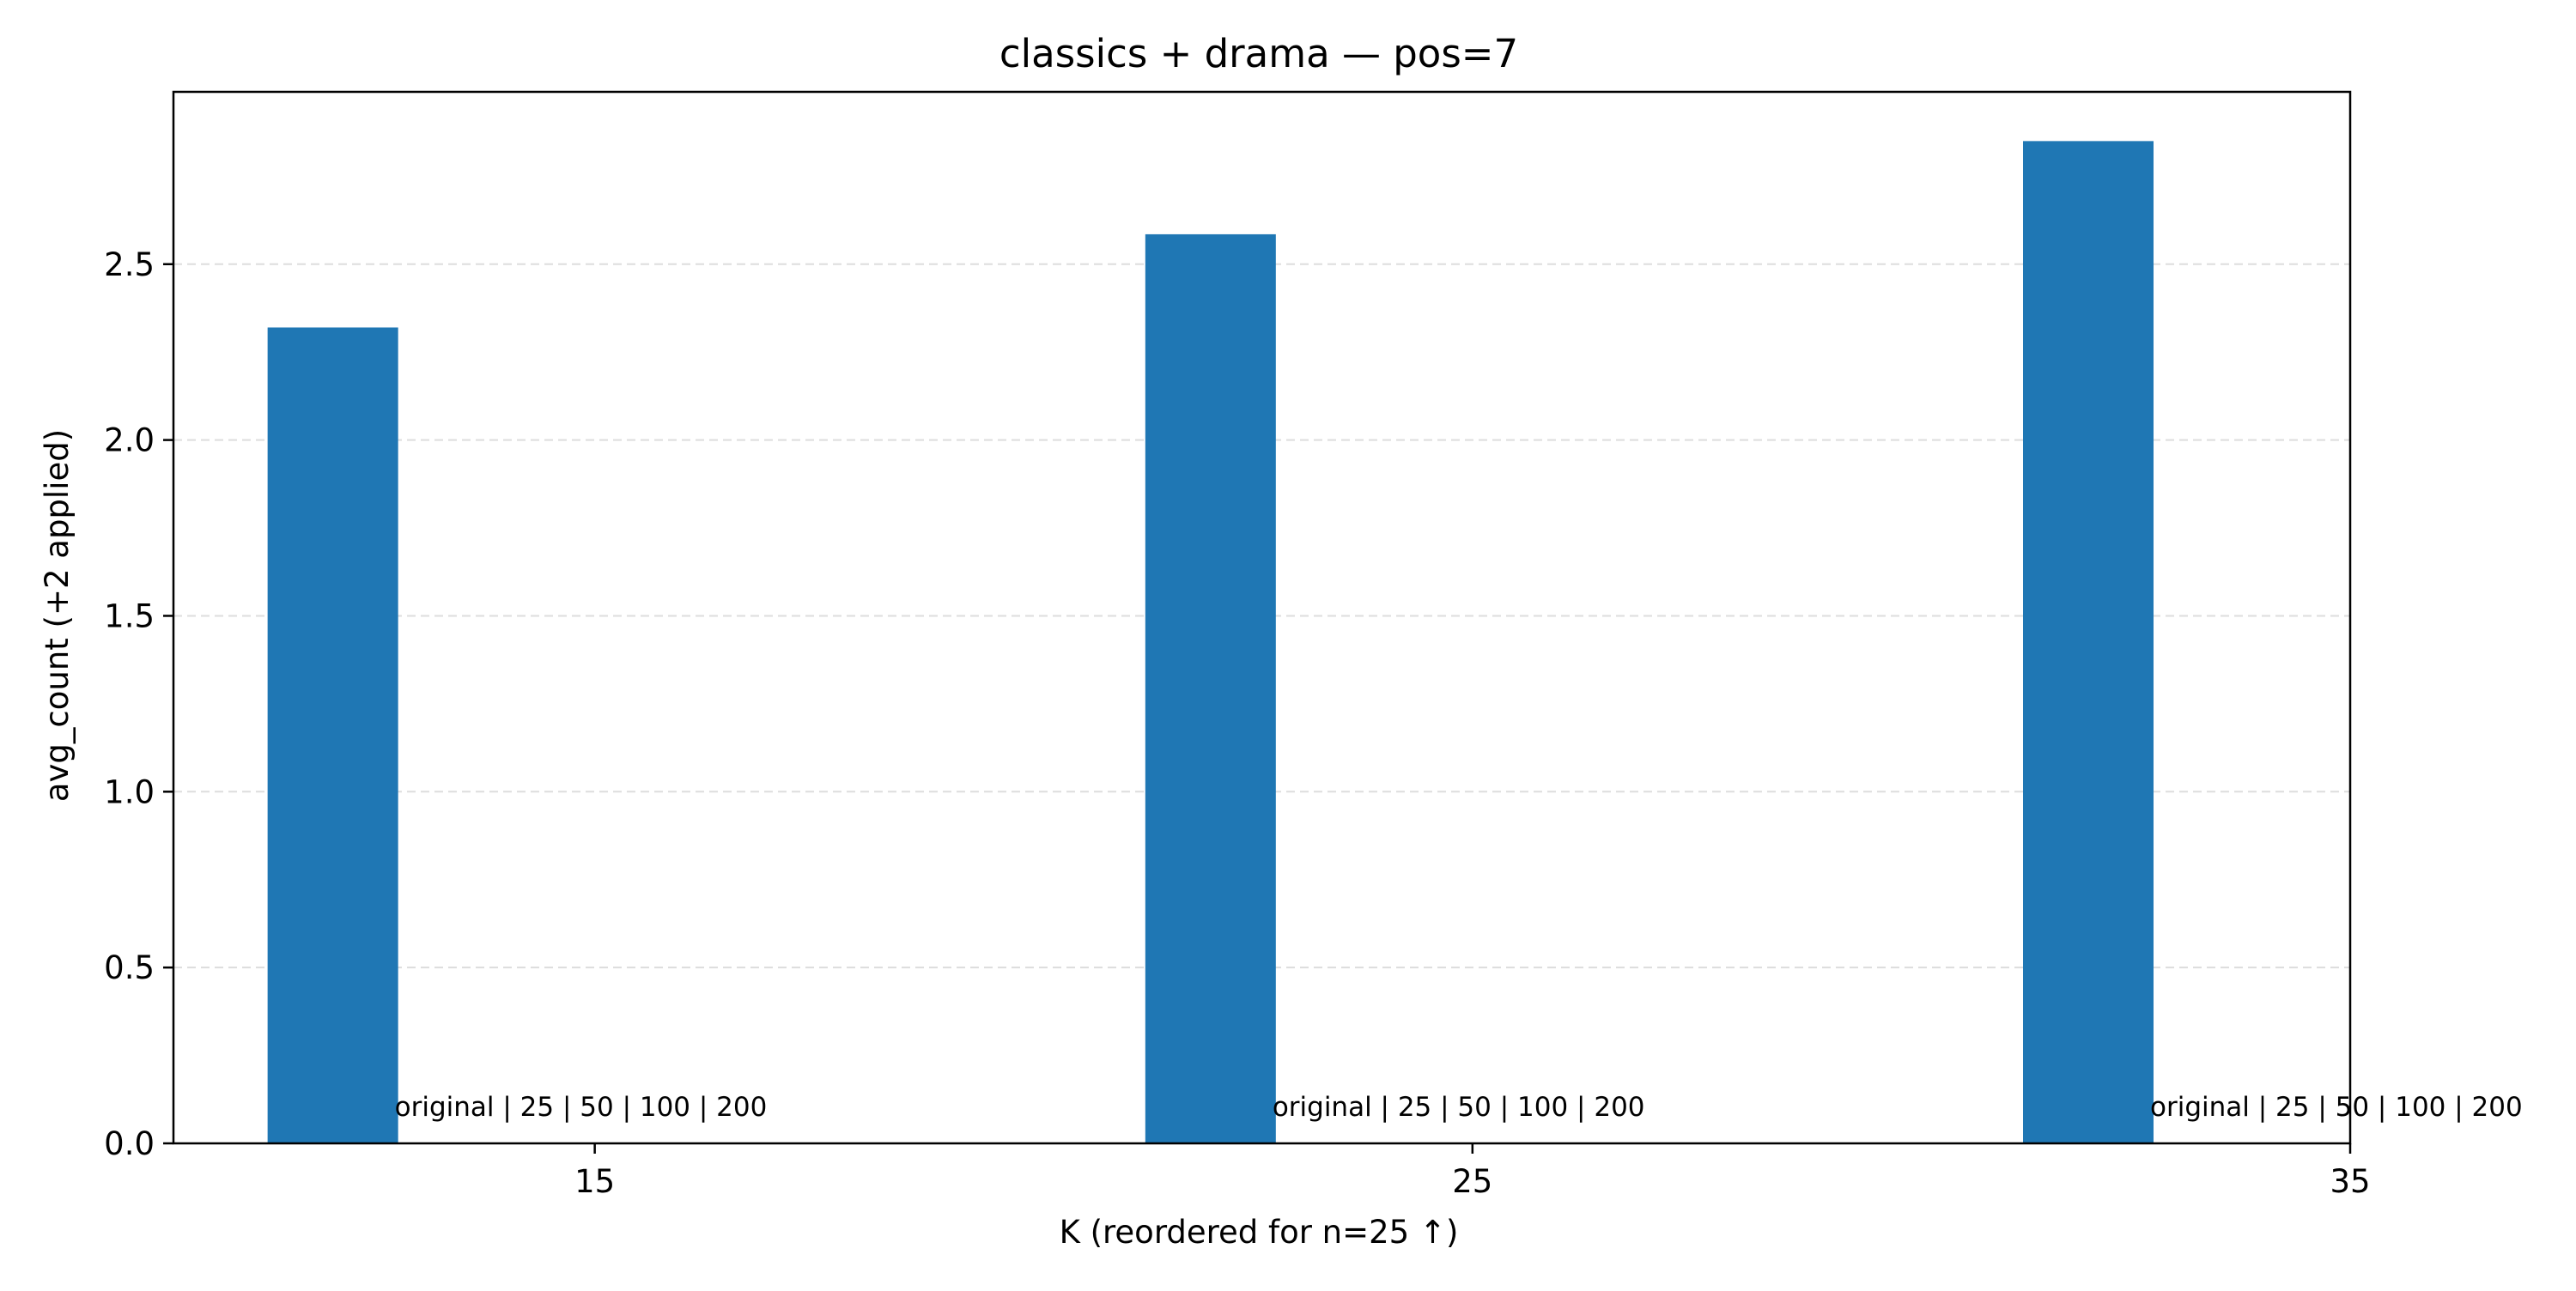 This screenshot has height=1291, width=2576. Describe the element at coordinates (58, 616) in the screenshot. I see `y-axis-label: avg_count (+2 applied)` at that location.